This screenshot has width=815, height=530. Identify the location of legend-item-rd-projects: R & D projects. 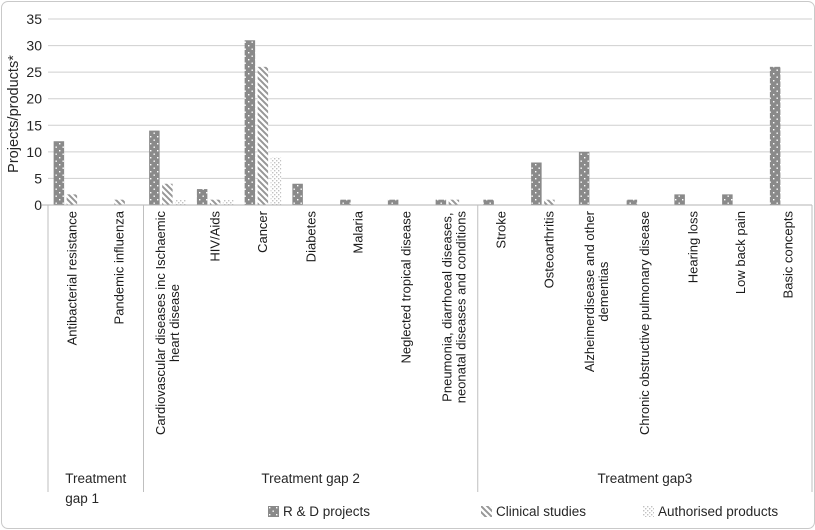
(319, 511).